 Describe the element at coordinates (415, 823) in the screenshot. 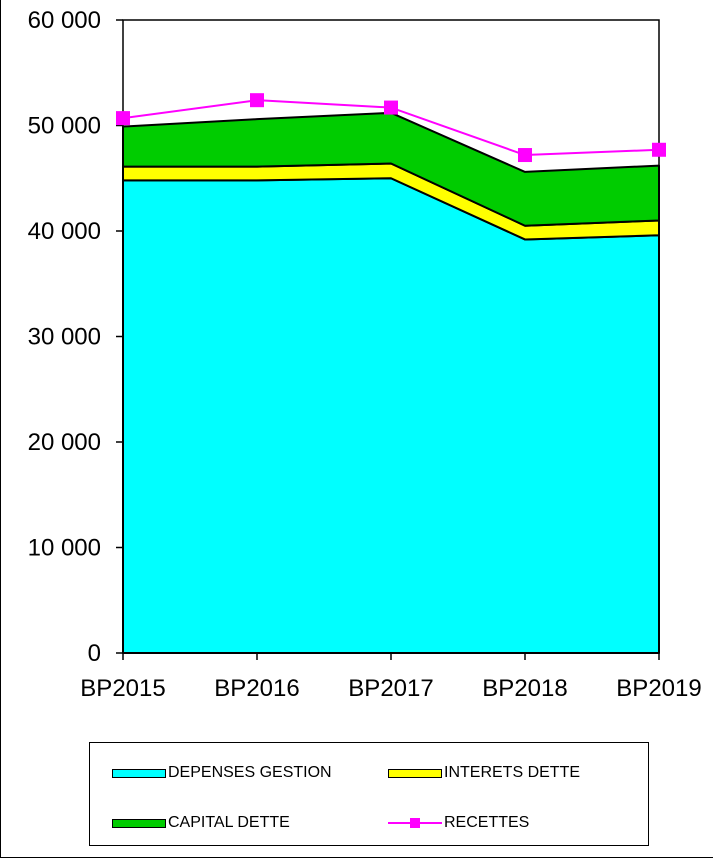

I see `legend-line-recettes` at that location.